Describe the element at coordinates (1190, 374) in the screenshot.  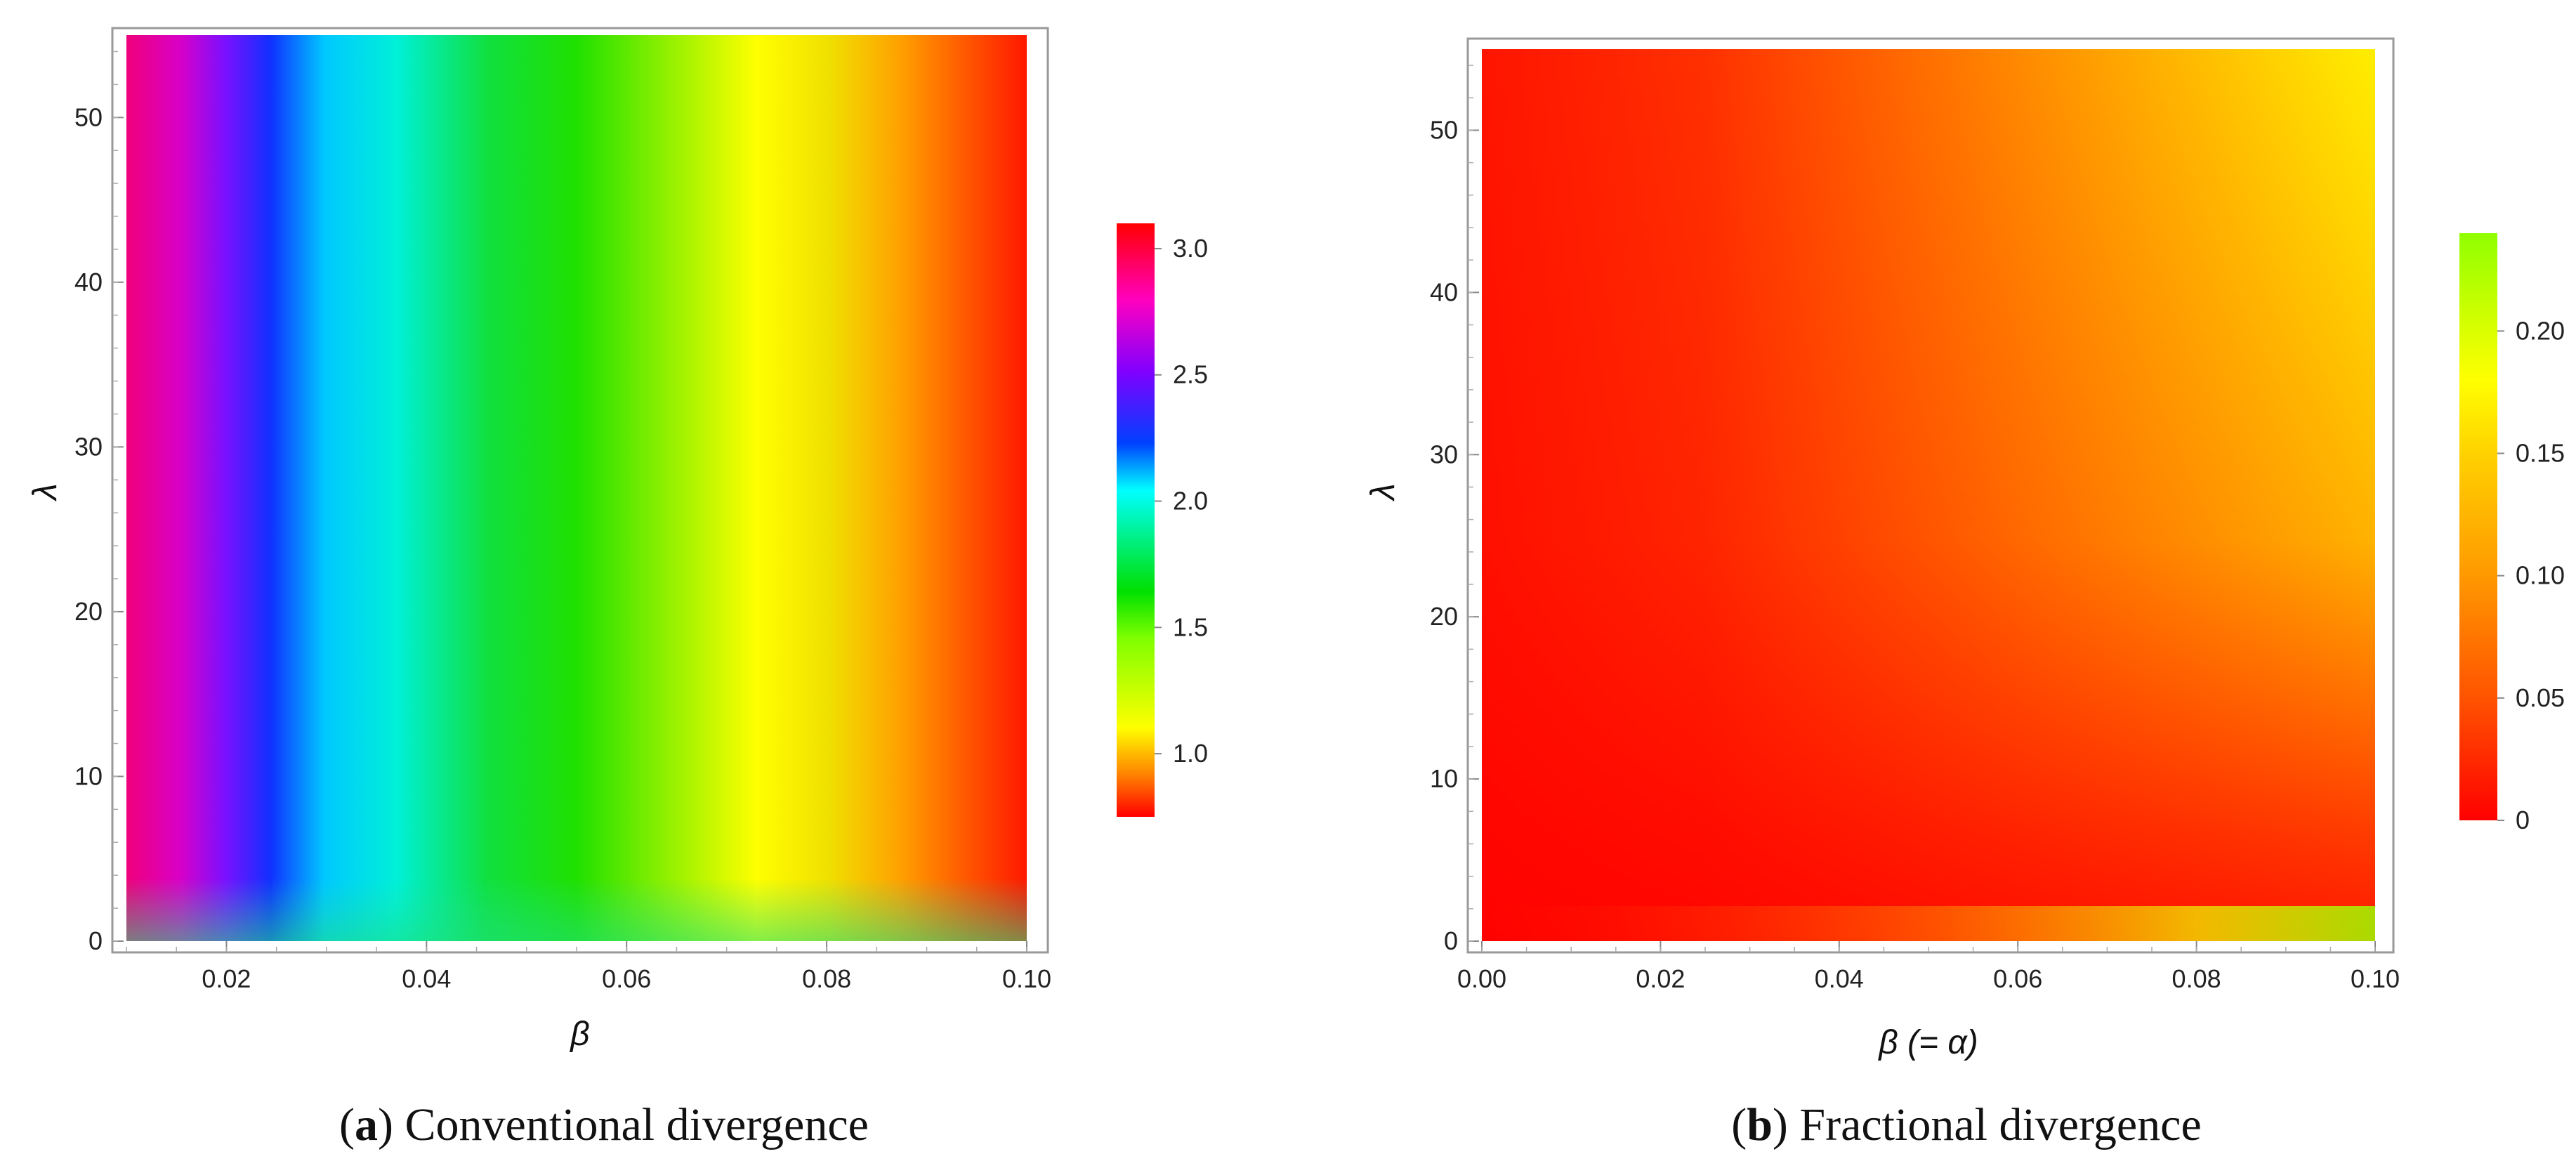
I see `colorbar-tick-label: 2.5` at that location.